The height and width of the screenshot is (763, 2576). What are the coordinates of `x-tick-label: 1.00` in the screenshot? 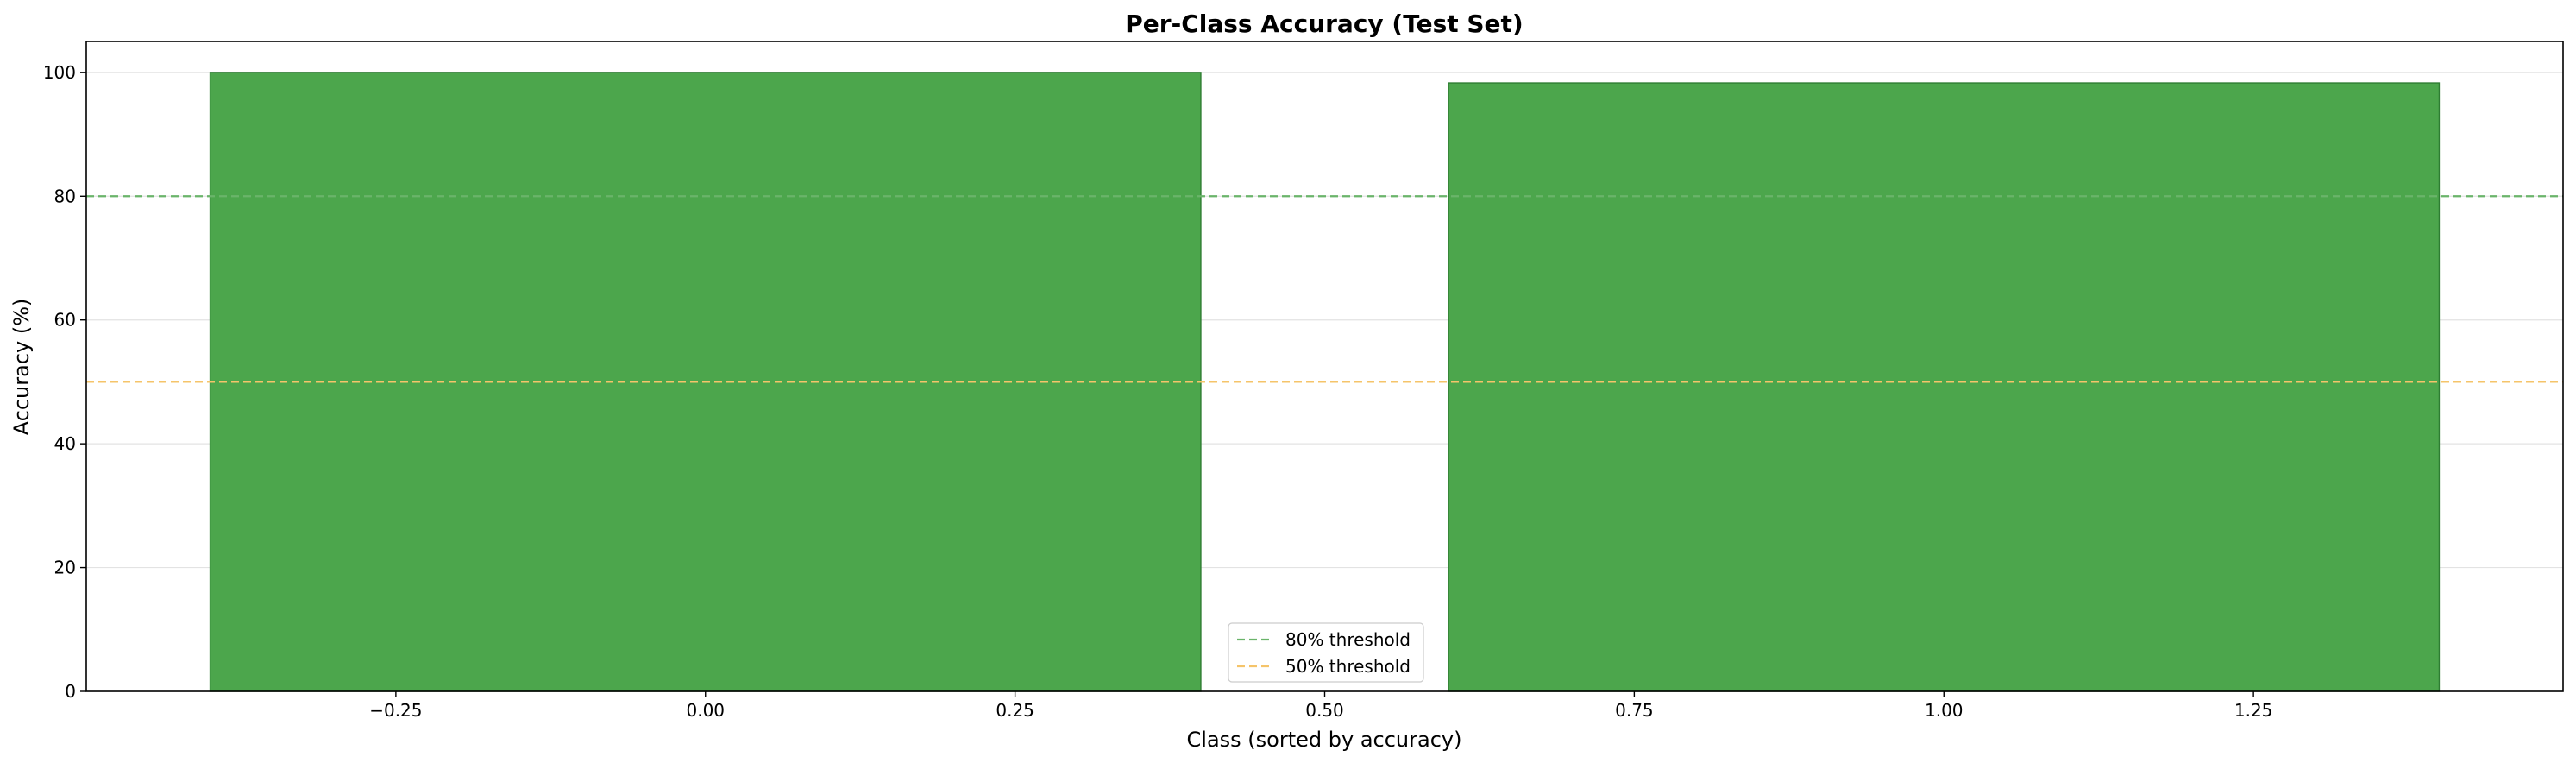 It's located at (1944, 710).